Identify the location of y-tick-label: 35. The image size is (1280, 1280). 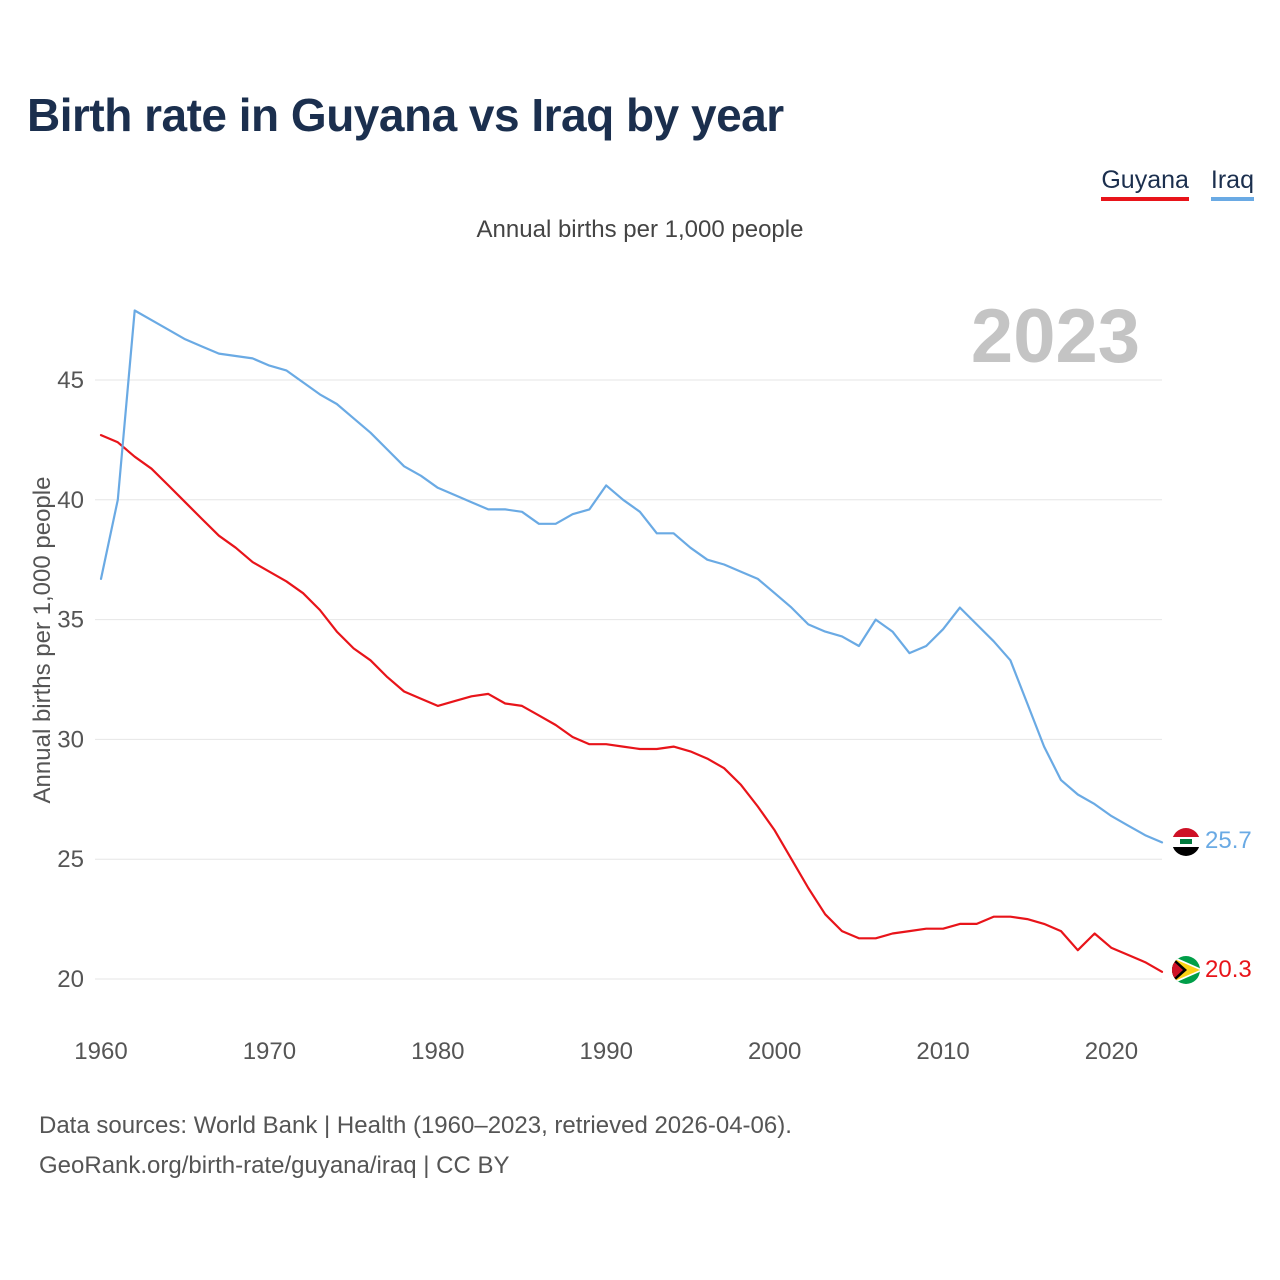
(70, 620).